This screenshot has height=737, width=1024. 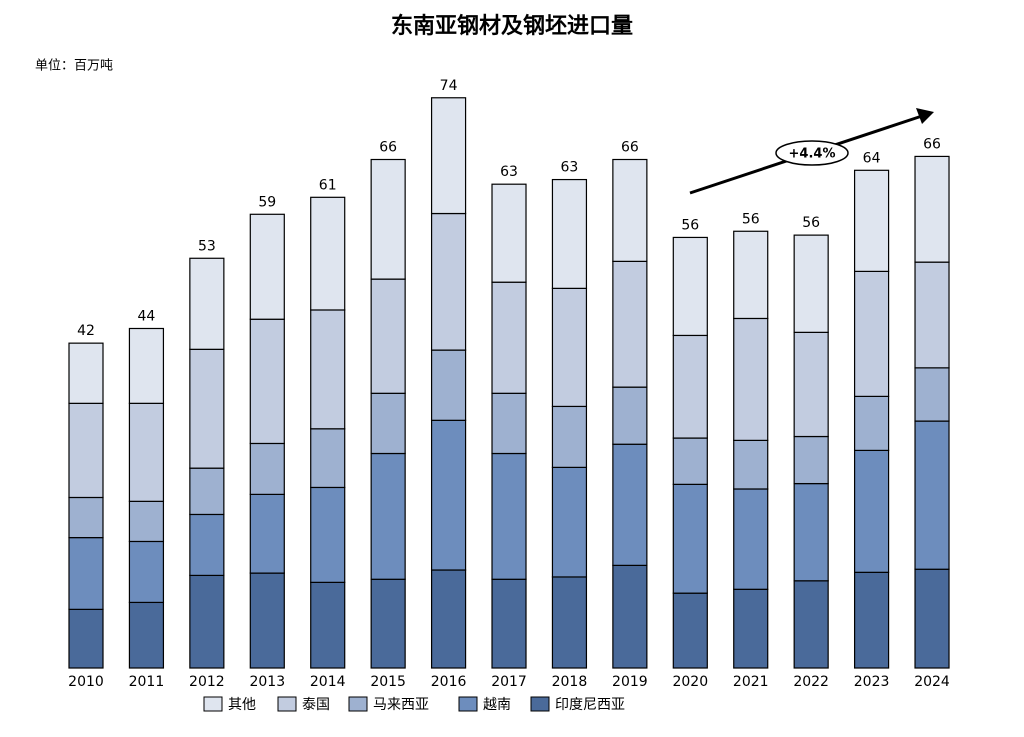 I want to click on x-tick-label: 2011, so click(x=147, y=682).